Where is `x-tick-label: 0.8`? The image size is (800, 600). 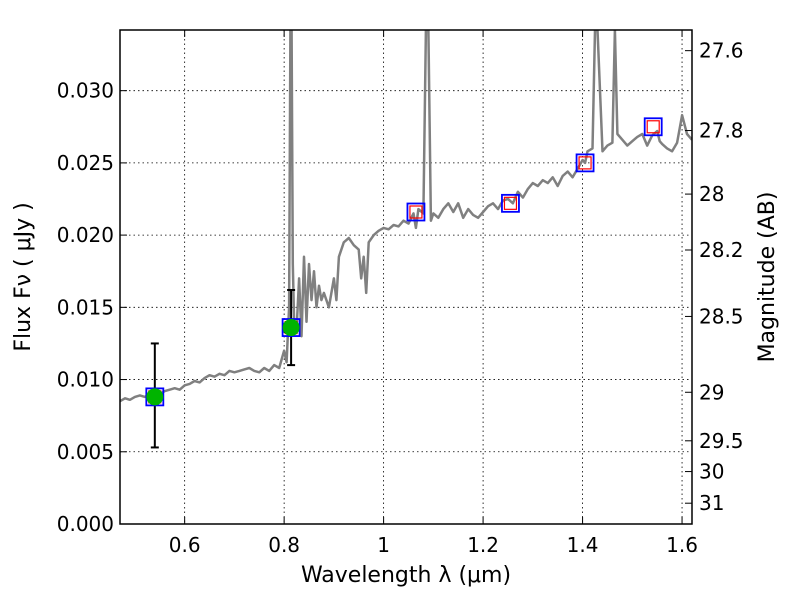
x-tick-label: 0.8 is located at coordinates (284, 545).